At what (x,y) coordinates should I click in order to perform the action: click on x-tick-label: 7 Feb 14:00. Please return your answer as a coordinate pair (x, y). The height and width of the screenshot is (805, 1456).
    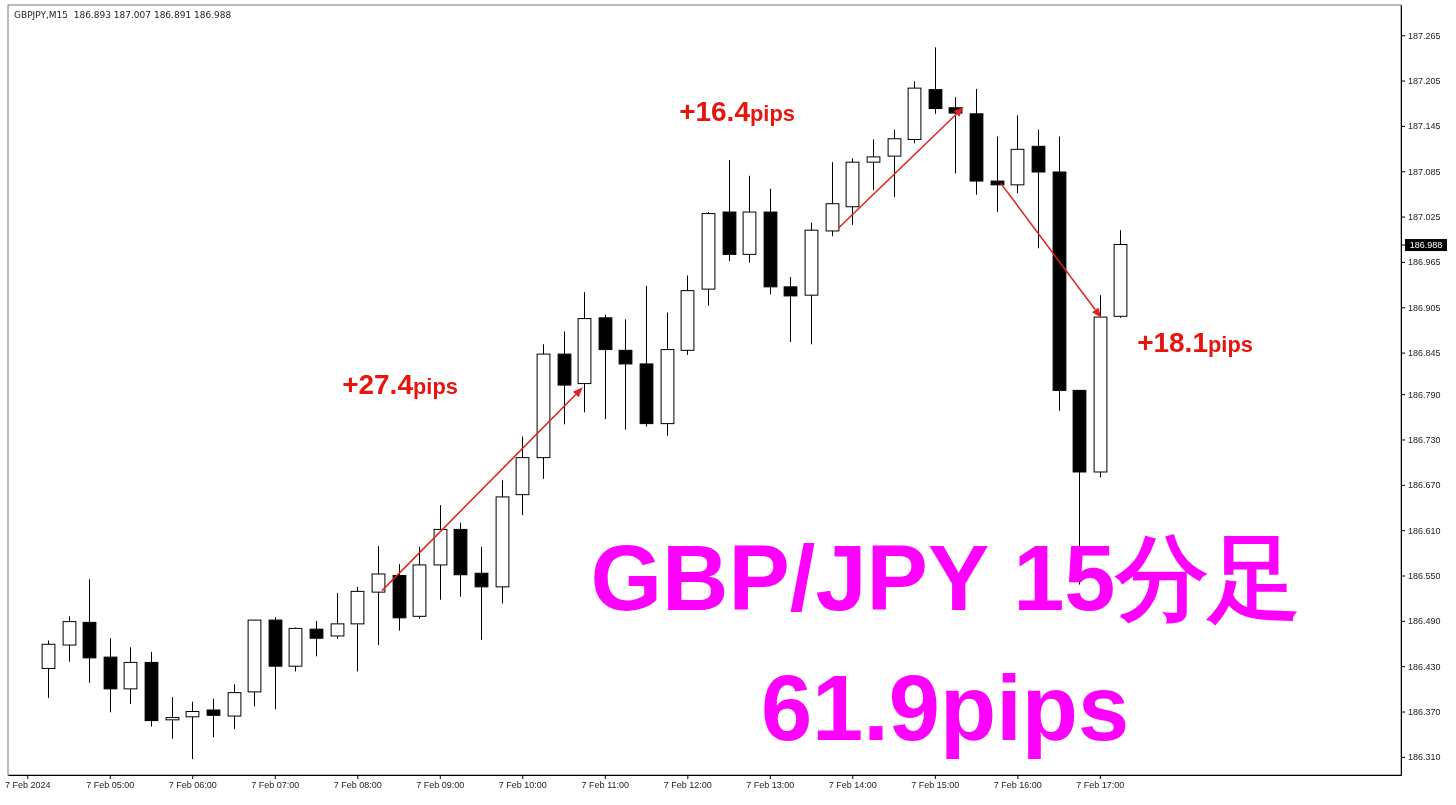
    Looking at the image, I should click on (852, 785).